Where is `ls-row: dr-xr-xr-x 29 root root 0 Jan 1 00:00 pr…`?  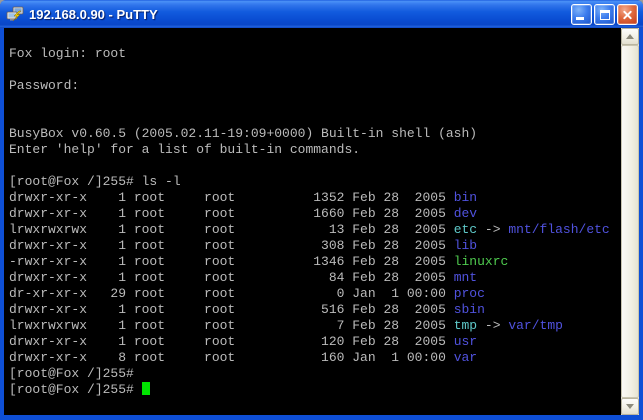
ls-row: dr-xr-xr-x 29 root root 0 Jan 1 00:00 pr… is located at coordinates (247, 293).